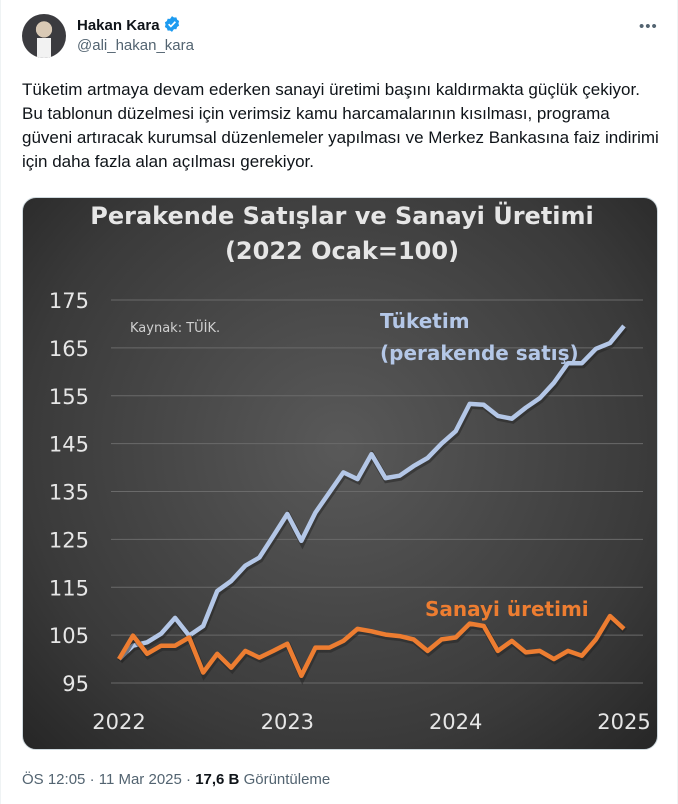 The height and width of the screenshot is (804, 678). What do you see at coordinates (140, 779) in the screenshot?
I see `tweet-date: 11 Mar 2025` at bounding box center [140, 779].